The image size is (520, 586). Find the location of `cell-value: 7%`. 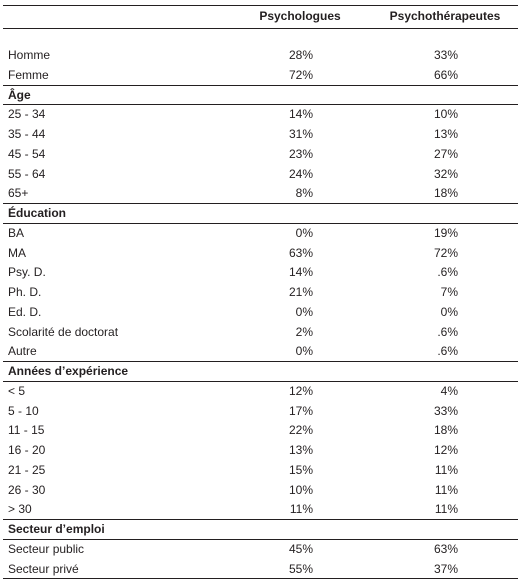

cell-value: 7% is located at coordinates (449, 292).